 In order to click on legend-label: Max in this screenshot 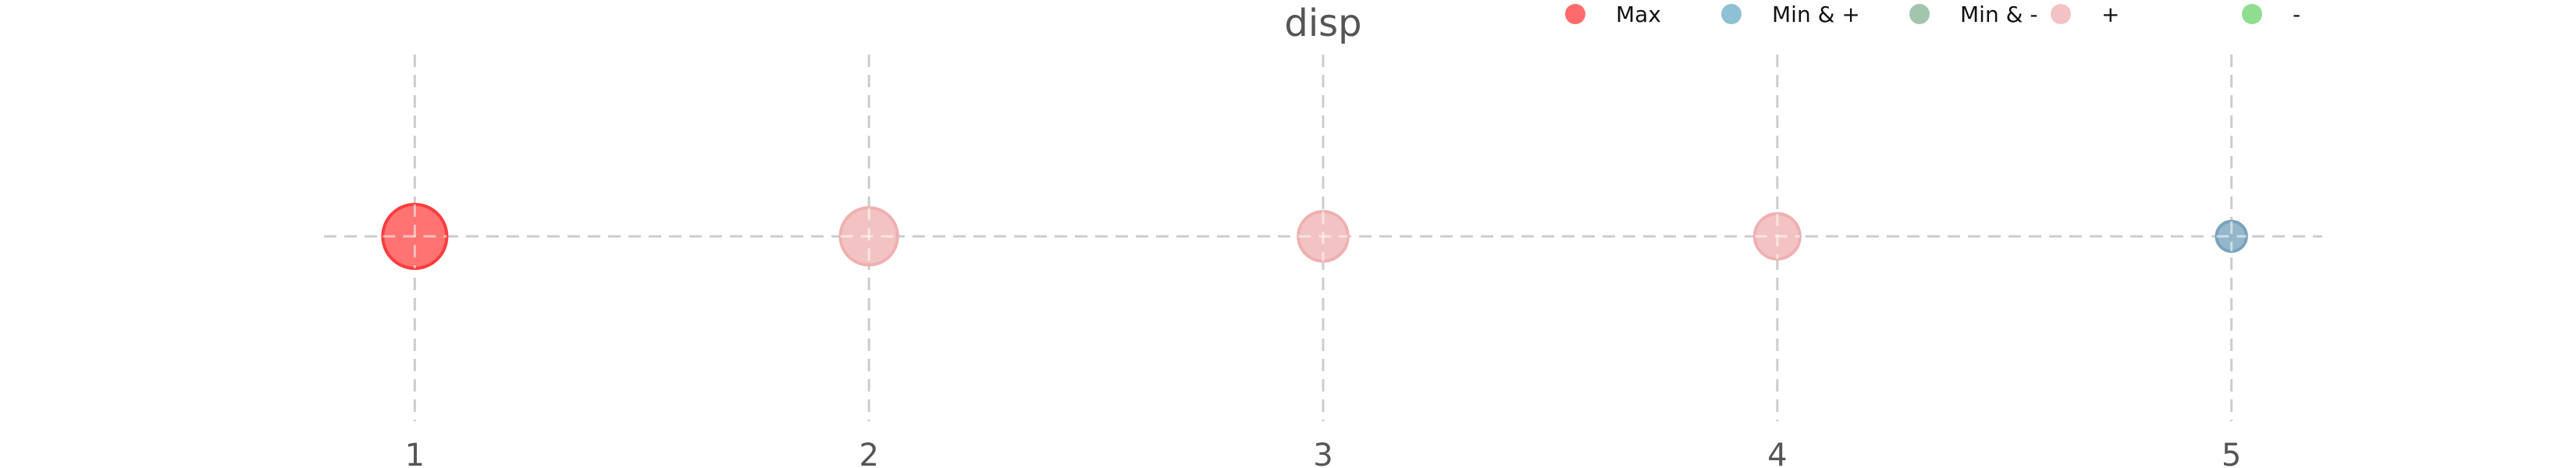, I will do `click(1638, 15)`.